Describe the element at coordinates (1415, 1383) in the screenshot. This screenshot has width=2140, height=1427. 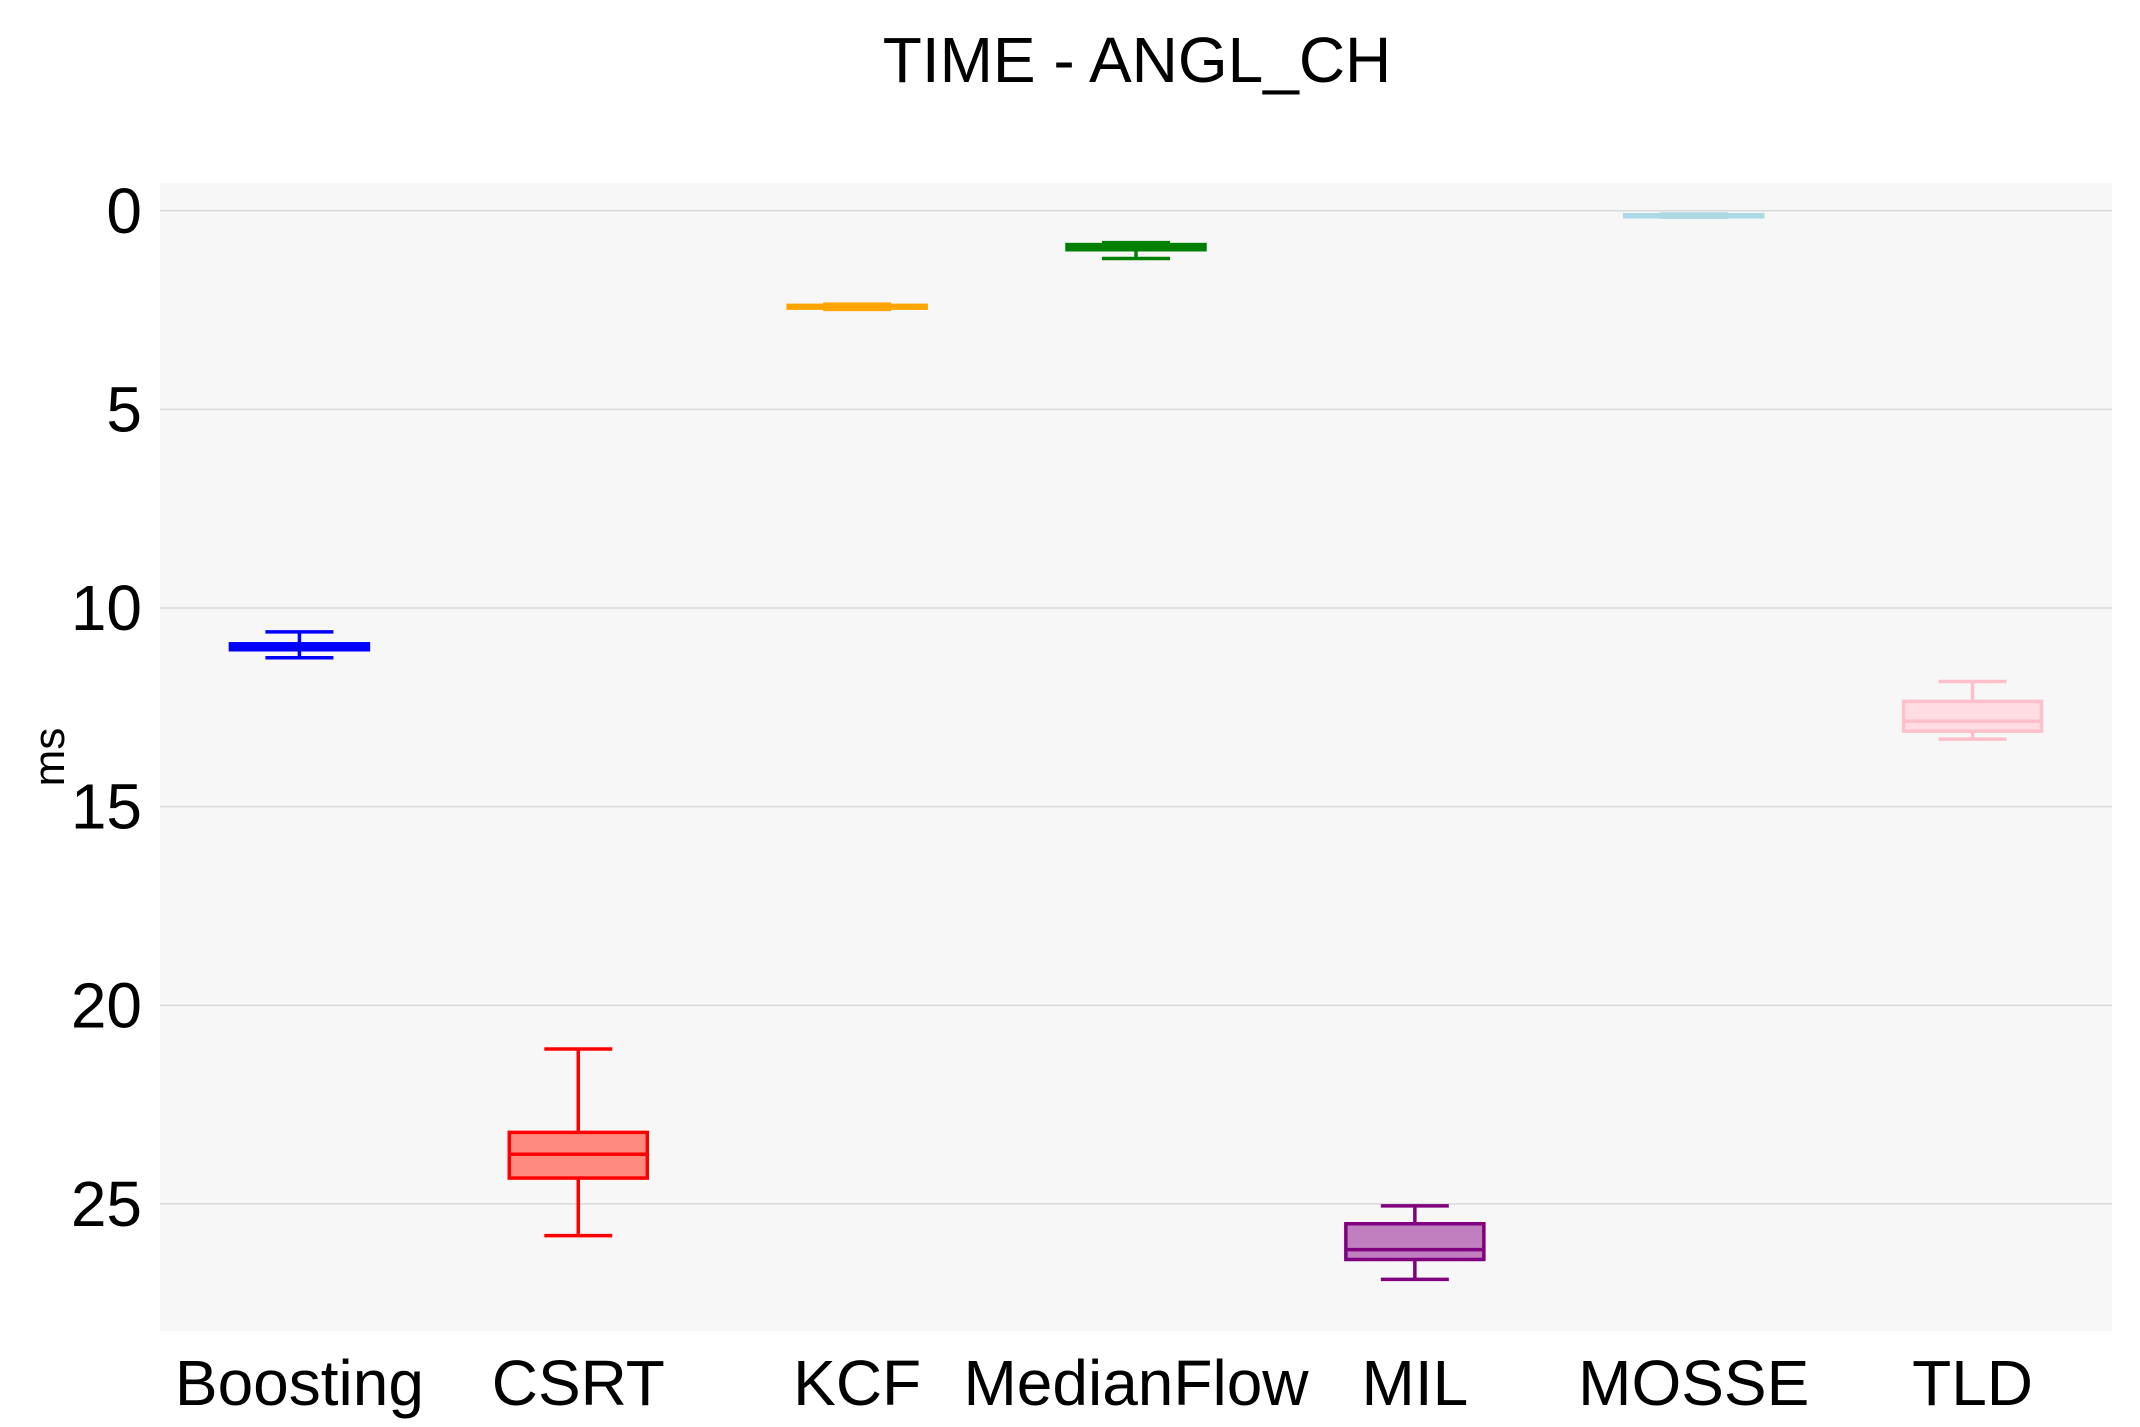
I see `x-tick-label: MIL` at that location.